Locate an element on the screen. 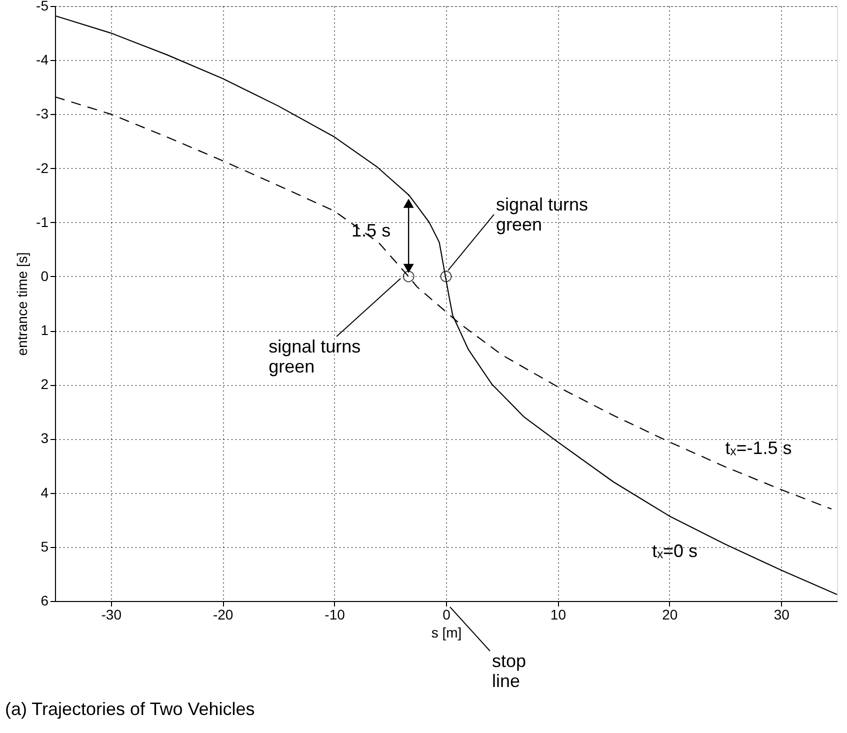  x-tick-label: 10 is located at coordinates (558, 614).